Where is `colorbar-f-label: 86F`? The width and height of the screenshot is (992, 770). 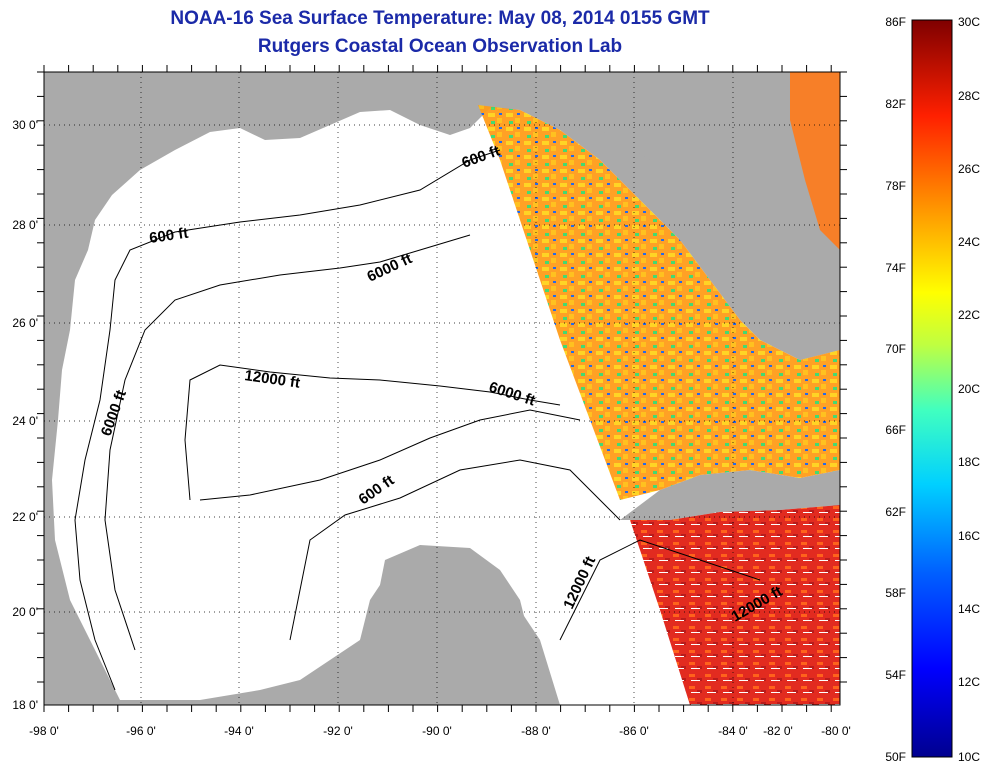
colorbar-f-label: 86F is located at coordinates (895, 22).